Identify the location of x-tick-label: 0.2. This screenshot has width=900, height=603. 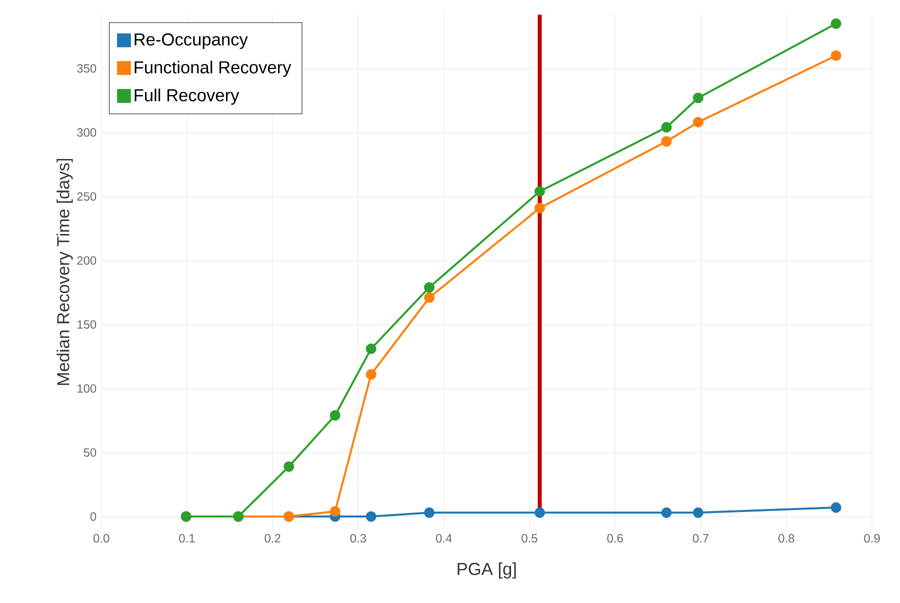
(272, 538).